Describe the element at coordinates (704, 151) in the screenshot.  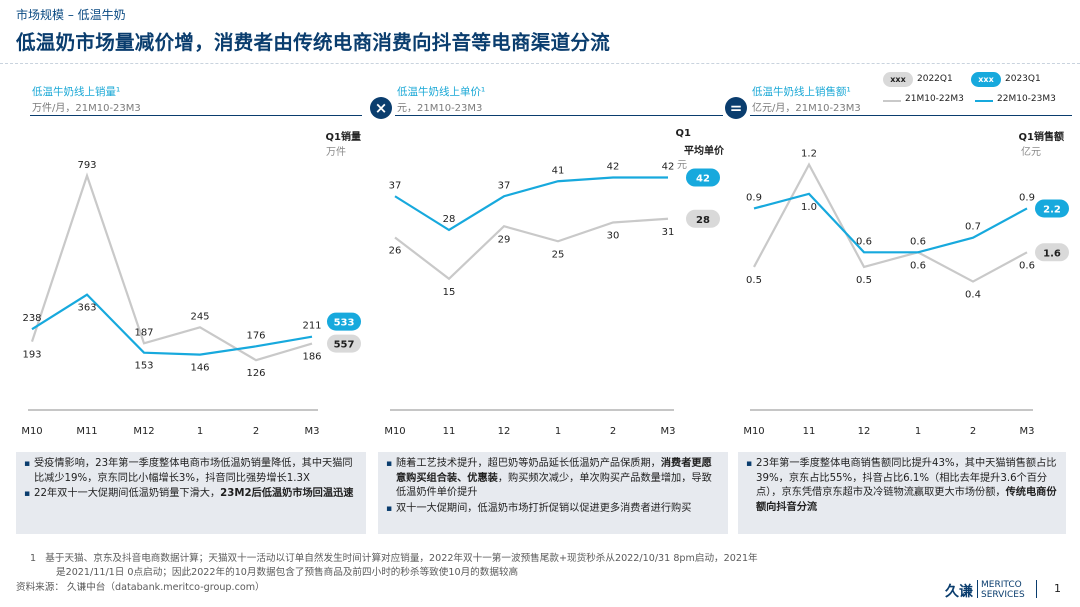
I see `panel-2-q1-label-2: 平均单价` at that location.